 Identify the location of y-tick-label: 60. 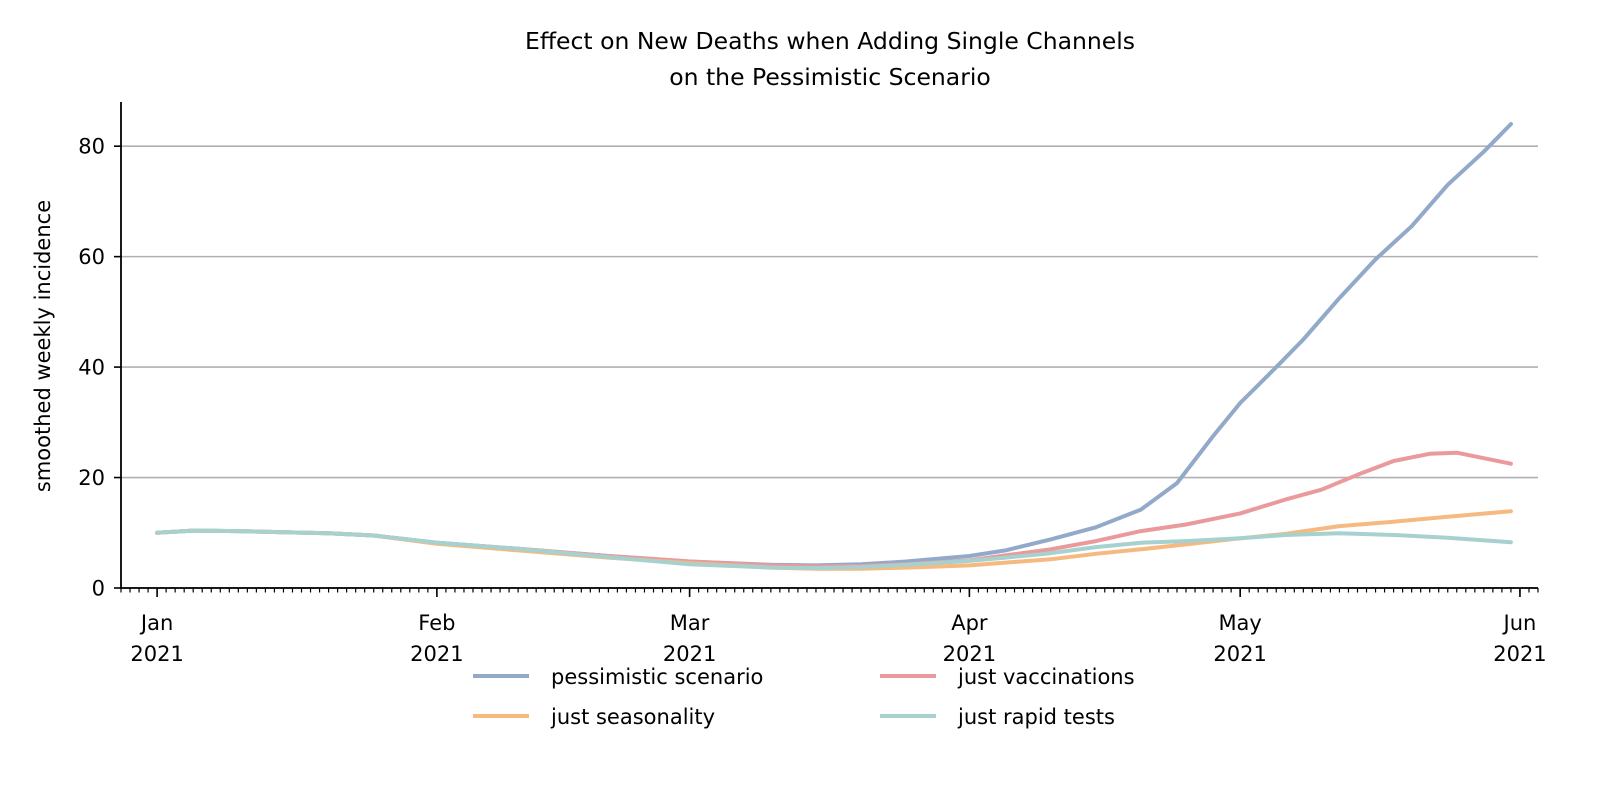
(91, 257).